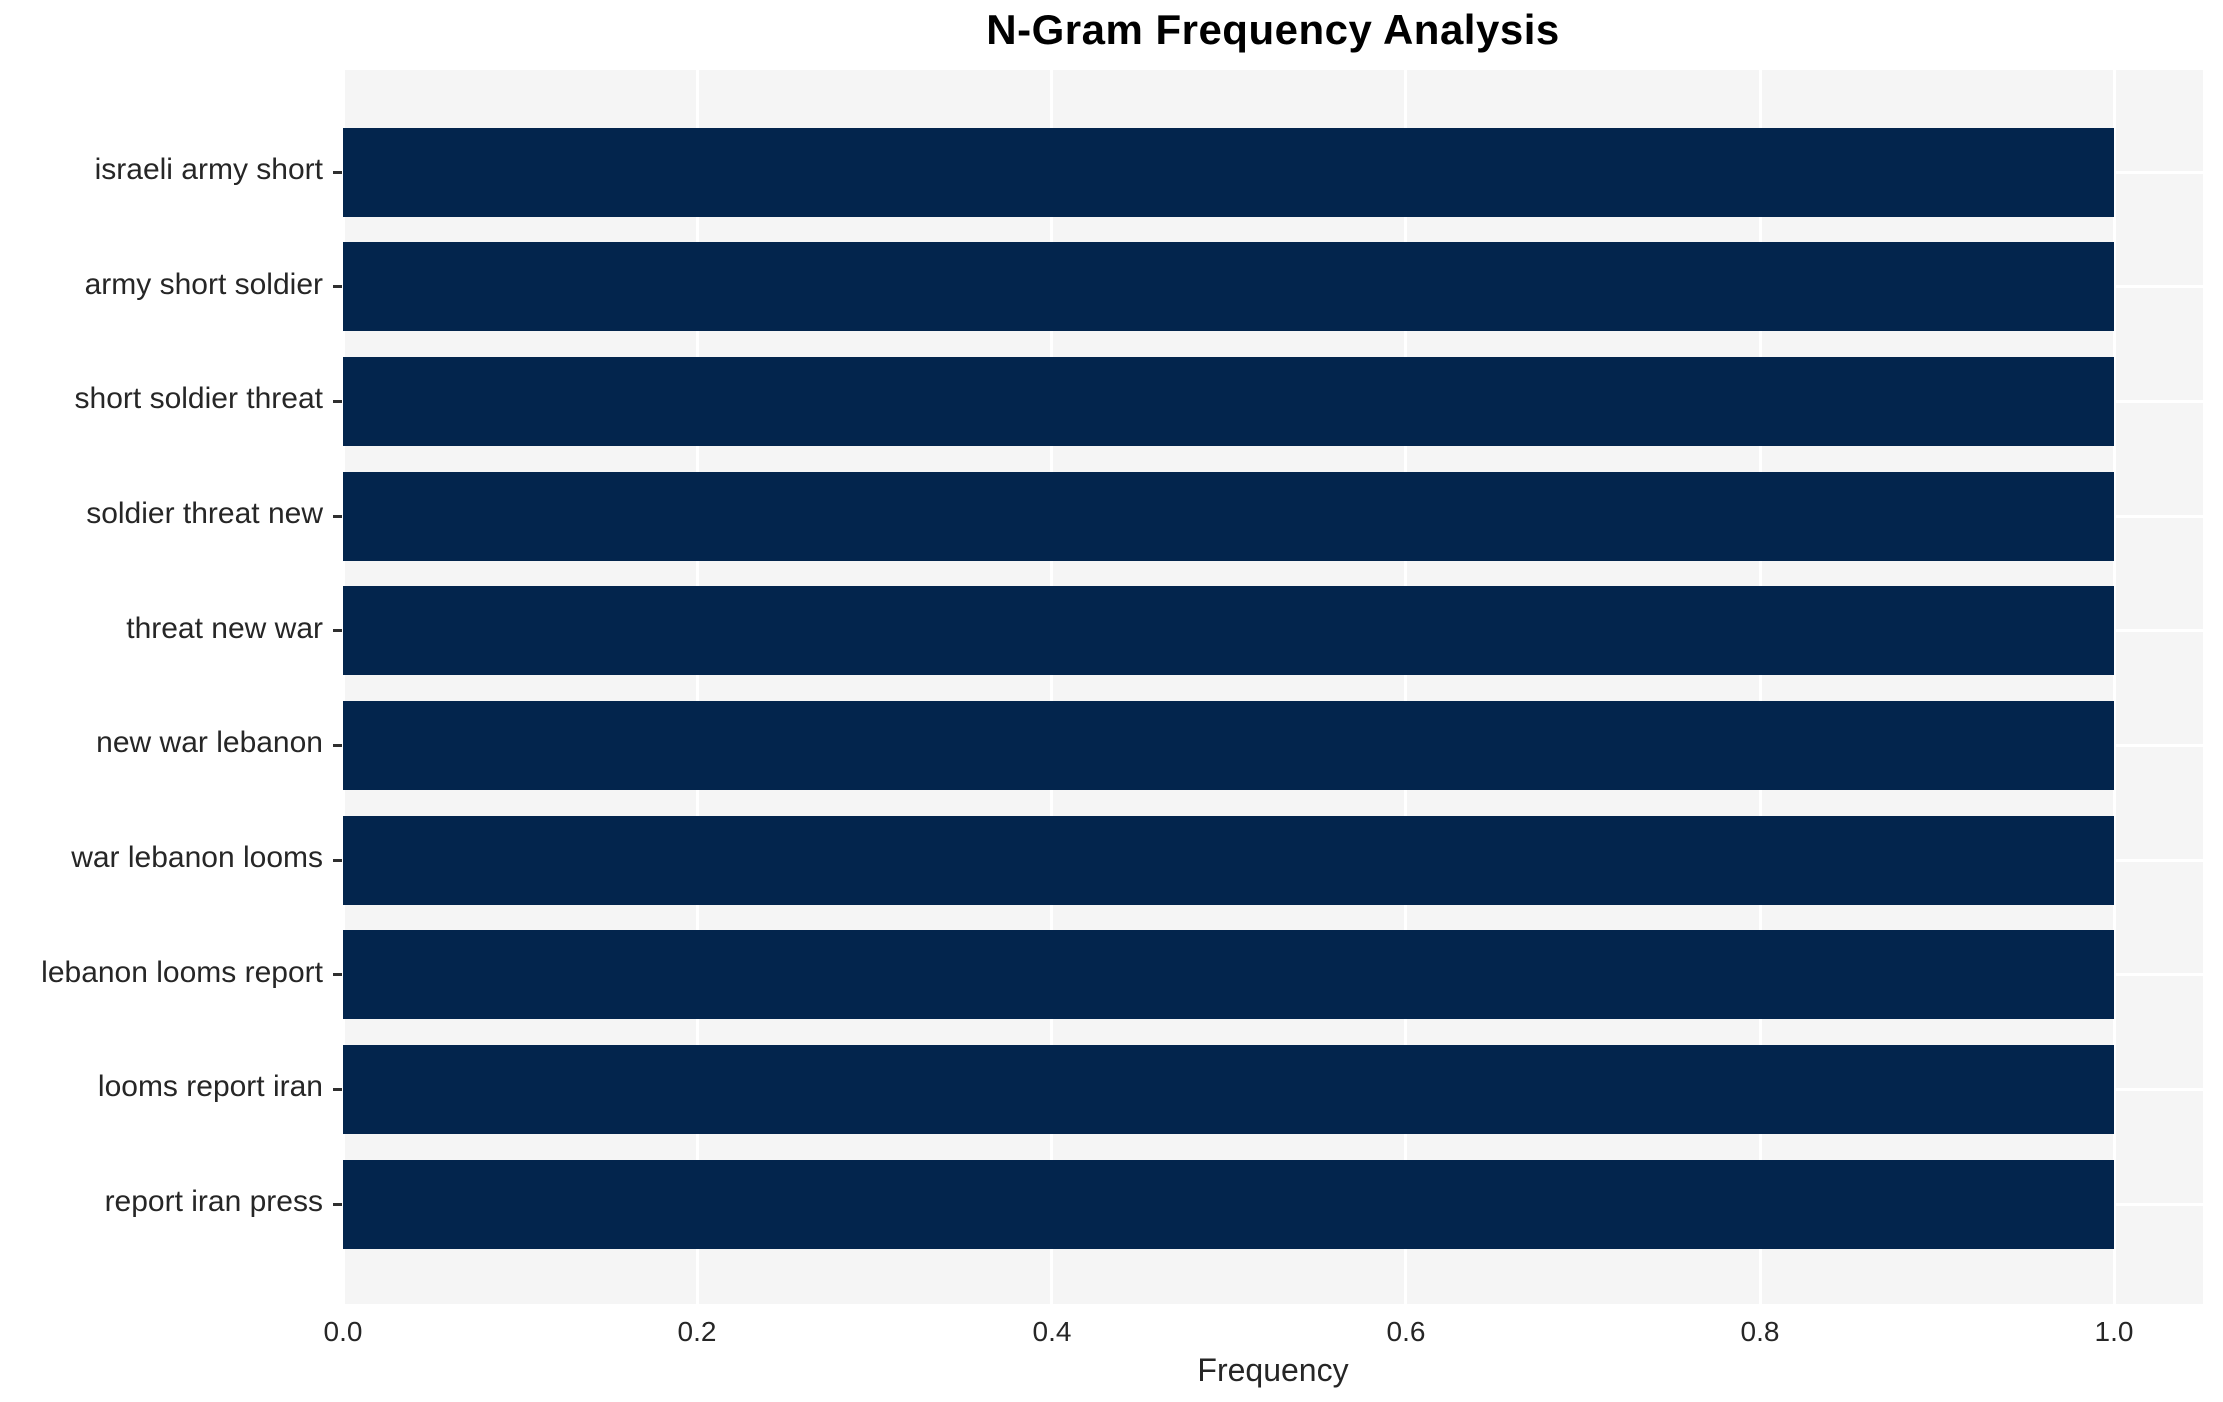 Image resolution: width=2223 pixels, height=1402 pixels. I want to click on y-axis-label: soldier threat new, so click(204, 513).